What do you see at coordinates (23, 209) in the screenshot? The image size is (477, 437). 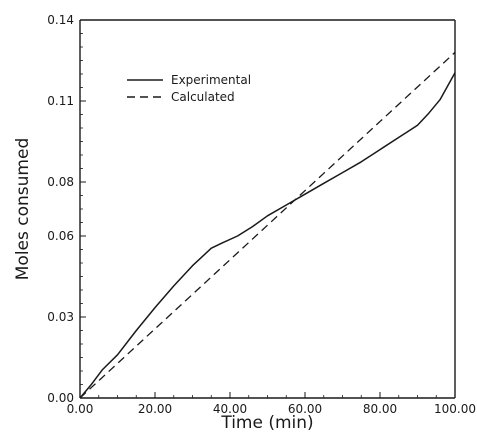 I see `y-axis-title: Moles consumed` at bounding box center [23, 209].